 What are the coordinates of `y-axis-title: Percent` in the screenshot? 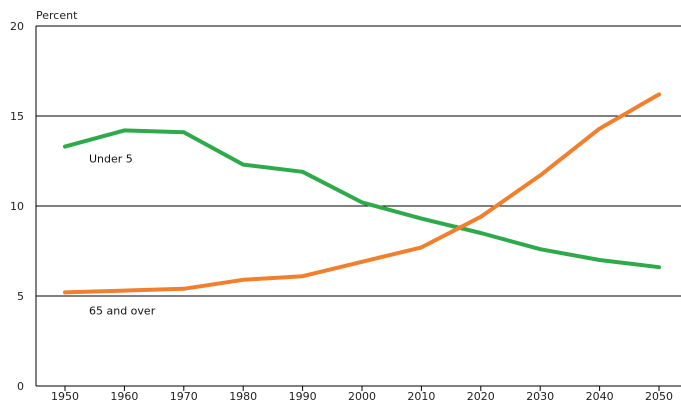 It's located at (57, 15).